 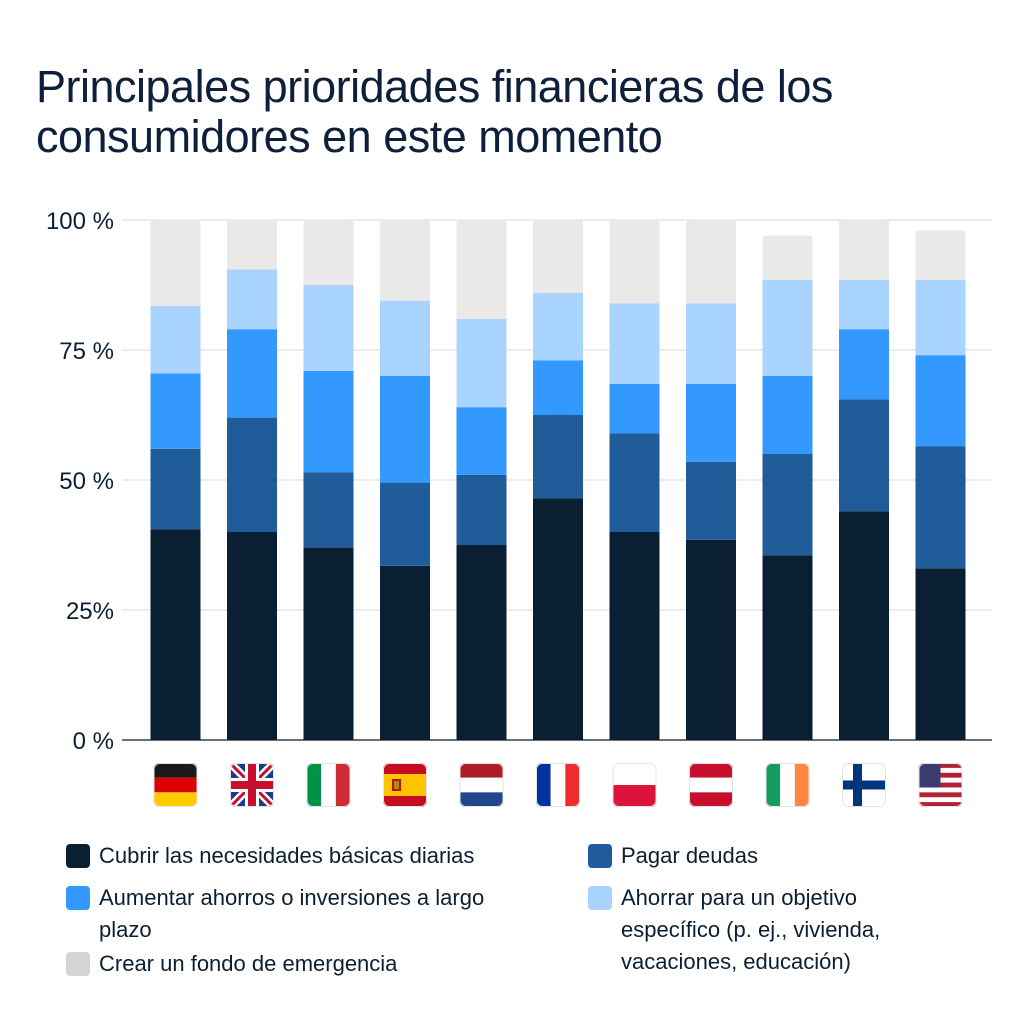 What do you see at coordinates (940, 785) in the screenshot?
I see `flag-us-icon` at bounding box center [940, 785].